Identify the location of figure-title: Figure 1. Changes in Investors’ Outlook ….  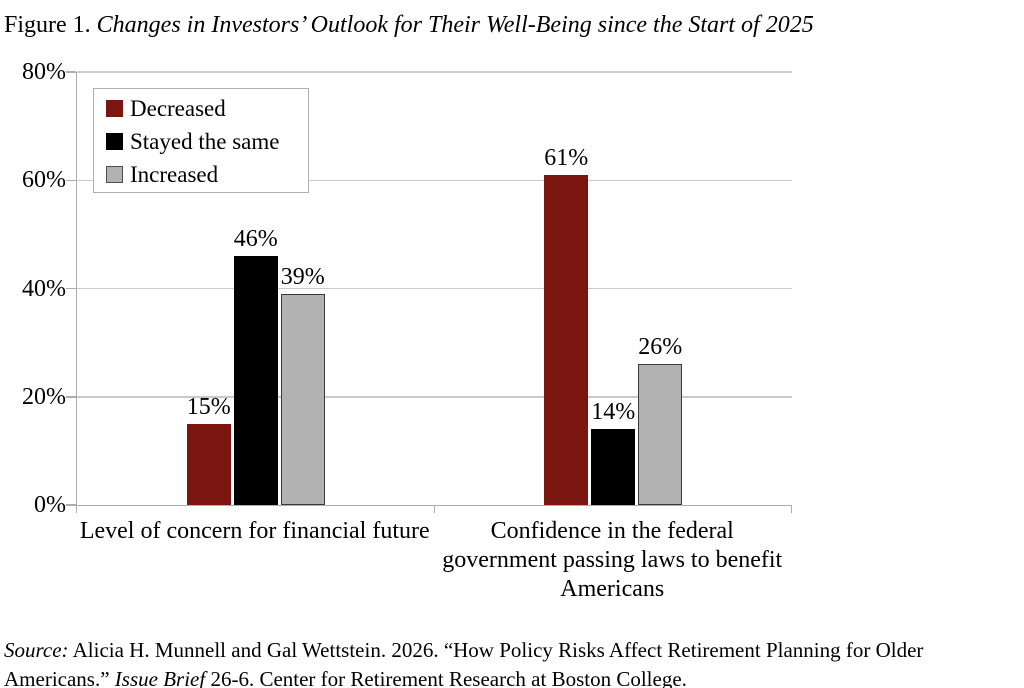
(409, 25).